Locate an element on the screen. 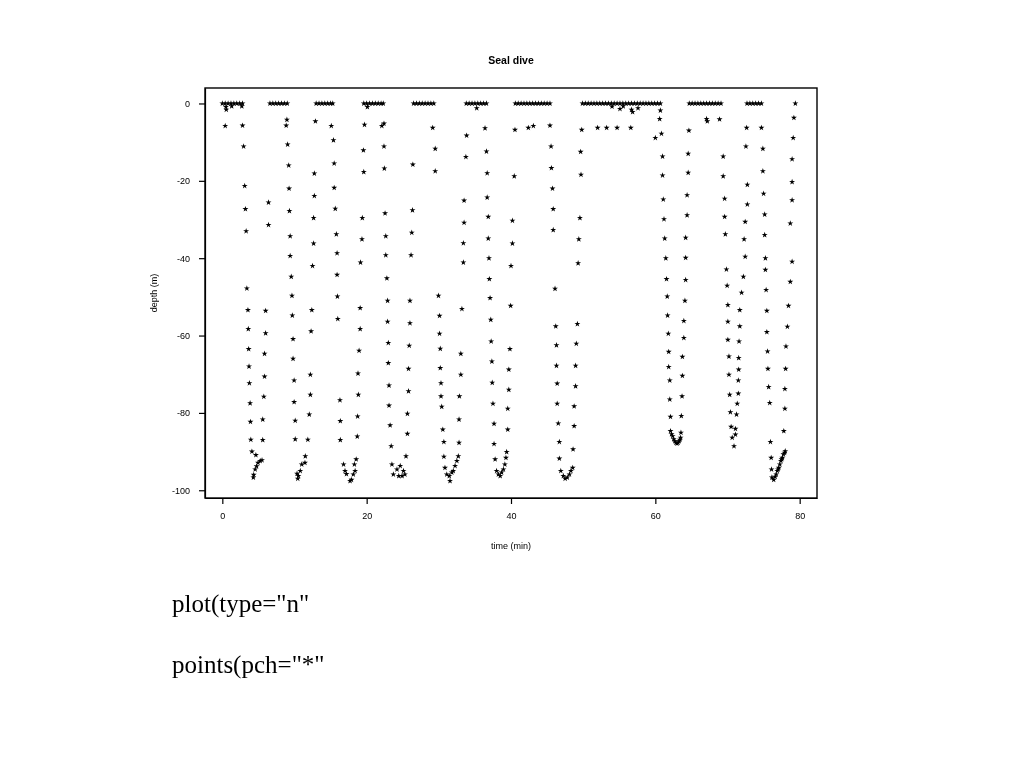 Image resolution: width=1024 pixels, height=768 pixels. y-tick-label: -60 is located at coordinates (183, 335).